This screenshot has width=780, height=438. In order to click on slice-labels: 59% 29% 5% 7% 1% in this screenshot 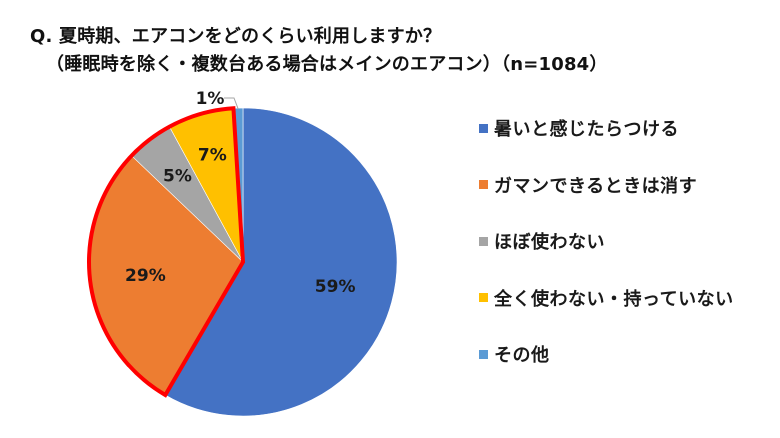, I will do `click(240, 193)`.